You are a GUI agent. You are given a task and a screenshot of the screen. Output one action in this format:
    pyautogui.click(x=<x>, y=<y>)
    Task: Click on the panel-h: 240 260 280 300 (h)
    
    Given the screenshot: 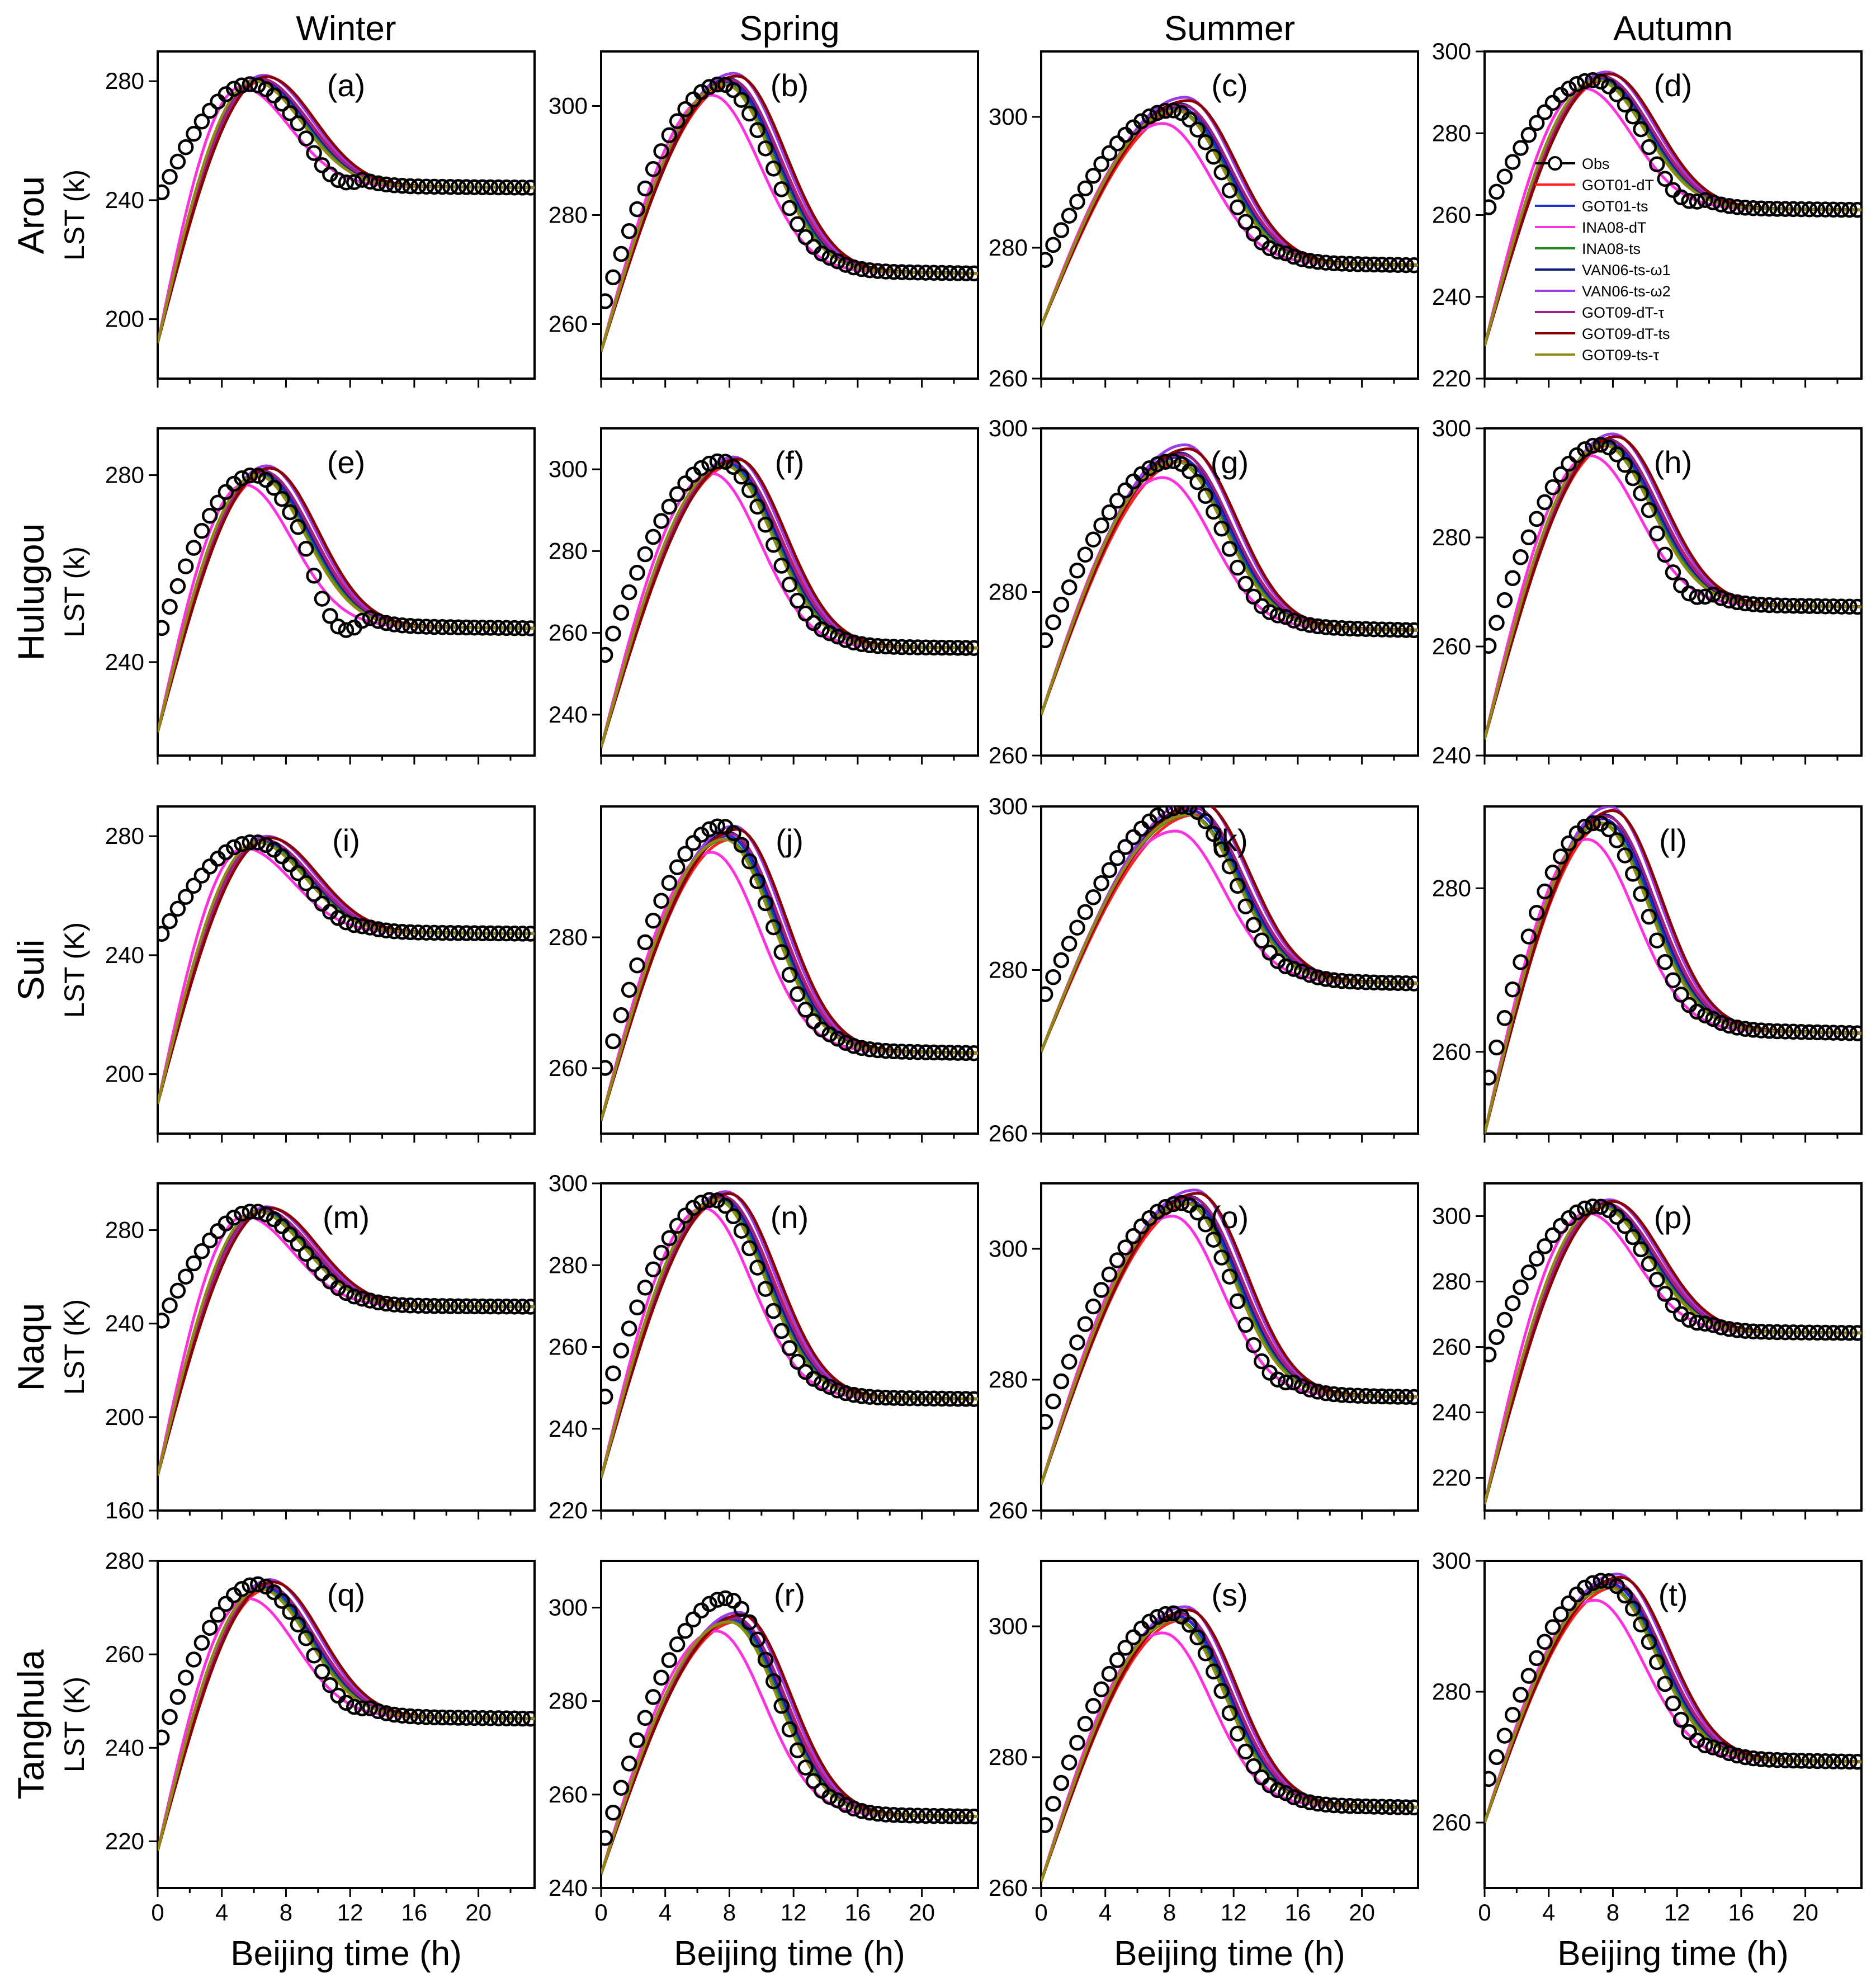 What is the action you would take?
    pyautogui.click(x=1648, y=591)
    